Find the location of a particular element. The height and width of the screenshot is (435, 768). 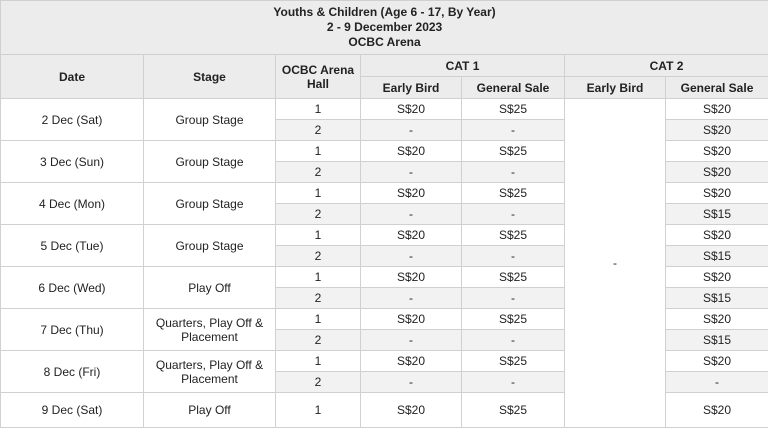

header-cat1-general-sale: General Sale is located at coordinates (513, 87).